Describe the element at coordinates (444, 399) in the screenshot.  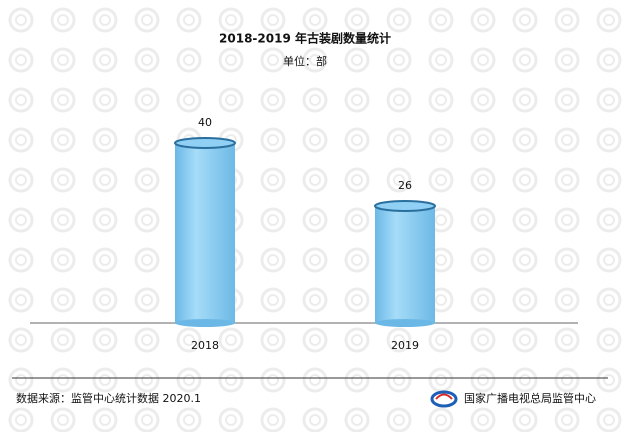
I see `logo` at that location.